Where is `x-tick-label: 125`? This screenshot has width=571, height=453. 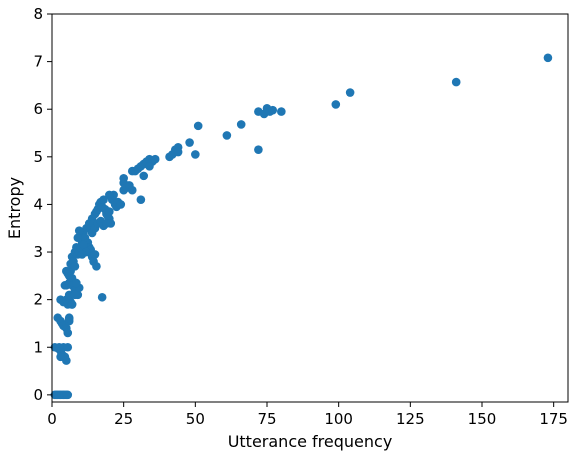 x-tick-label: 125 is located at coordinates (410, 419).